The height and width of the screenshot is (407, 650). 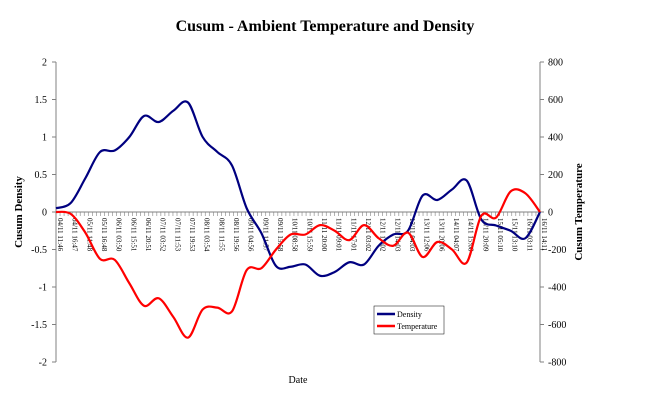 What do you see at coordinates (471, 235) in the screenshot?
I see `x-tick-label: 14/11 15:08` at bounding box center [471, 235].